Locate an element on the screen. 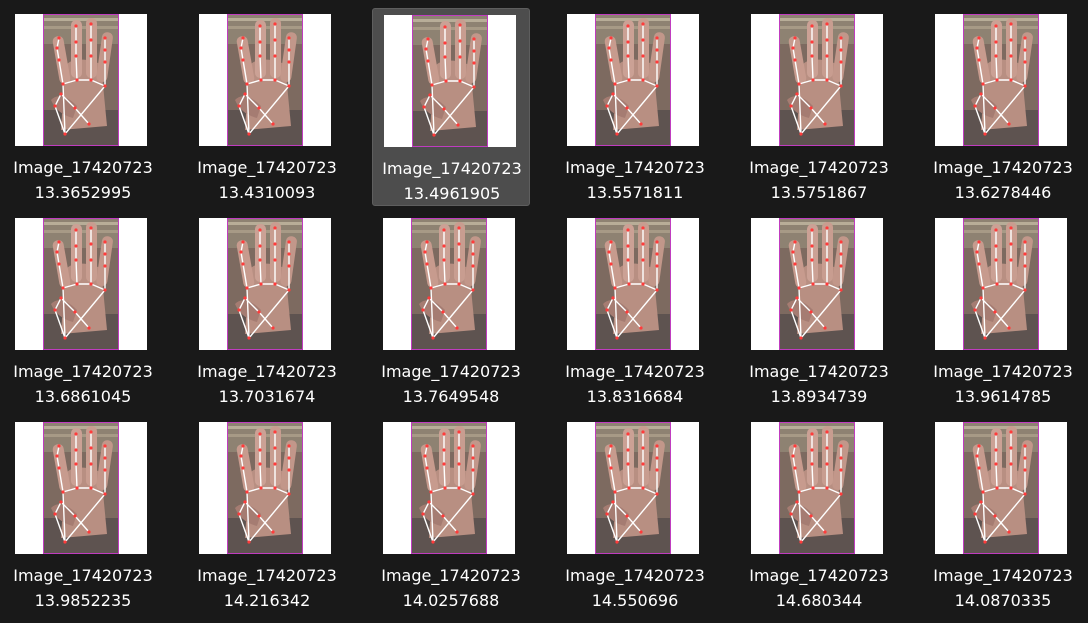  file-name-line-2: 14.0870335 is located at coordinates (1003, 600).